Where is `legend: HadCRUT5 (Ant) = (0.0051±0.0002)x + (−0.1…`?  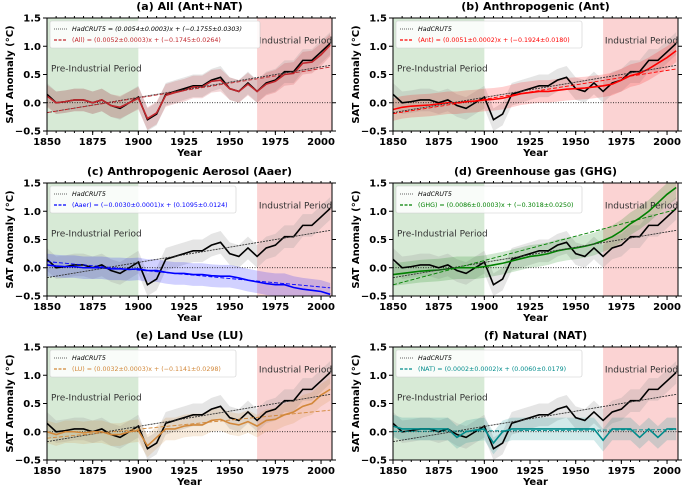
legend: HadCRUT5 (Ant) = (0.0051±0.0002)x + (−0.1… is located at coordinates (489, 34).